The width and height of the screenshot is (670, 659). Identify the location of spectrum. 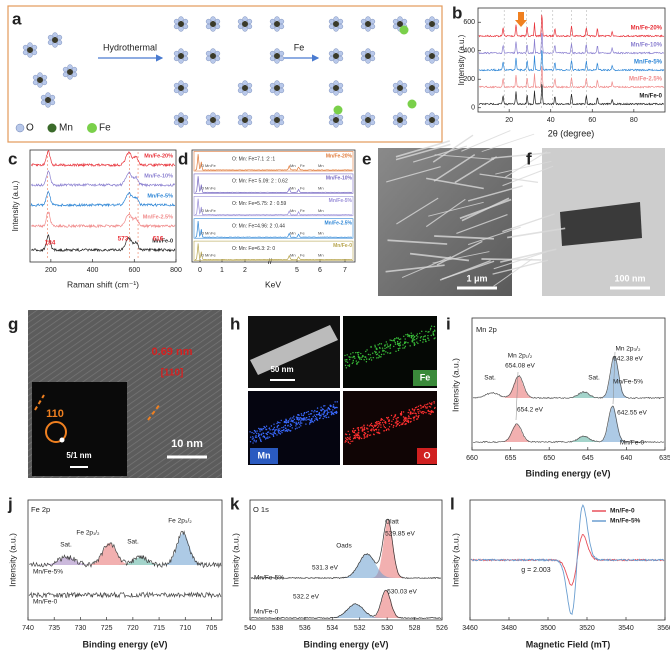
(346, 549).